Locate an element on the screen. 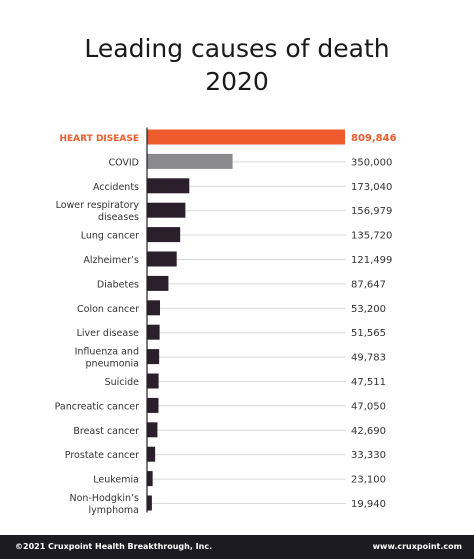  value-label: 350,000 is located at coordinates (371, 162).